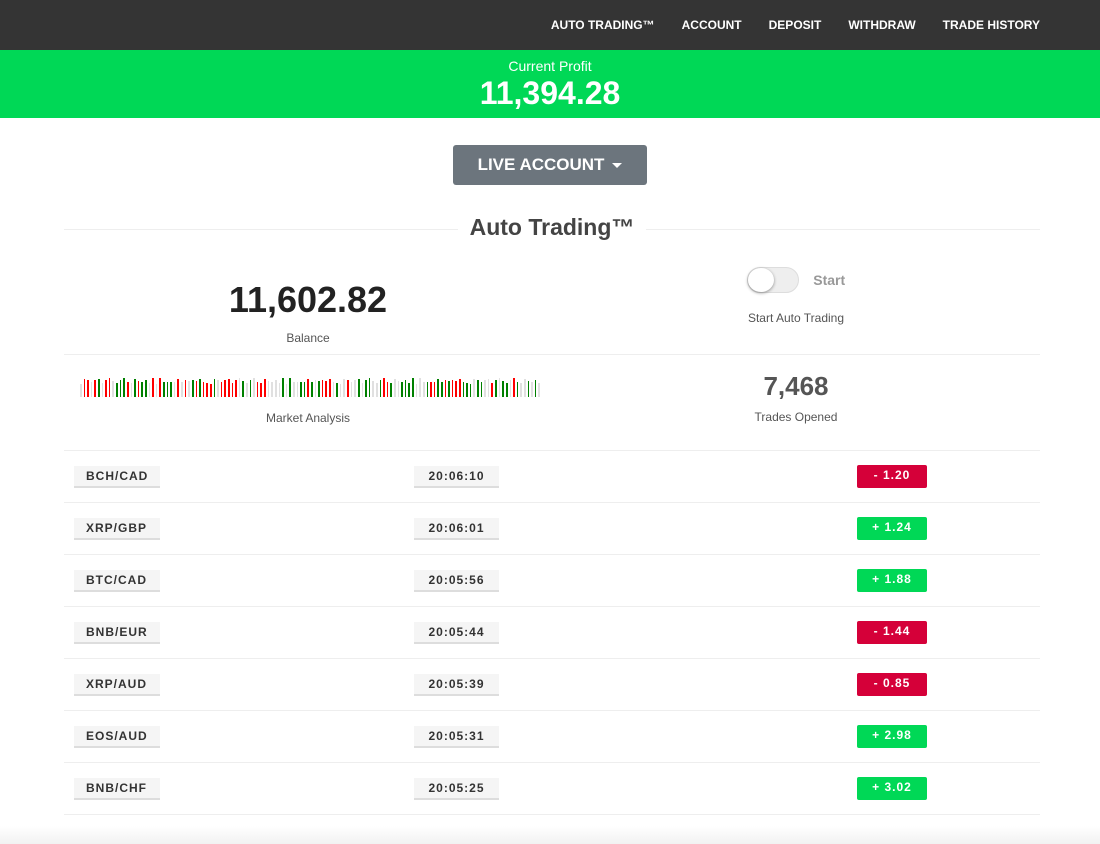  Describe the element at coordinates (550, 165) in the screenshot. I see `live-account-dropdown: LIVE ACCOUNT` at that location.